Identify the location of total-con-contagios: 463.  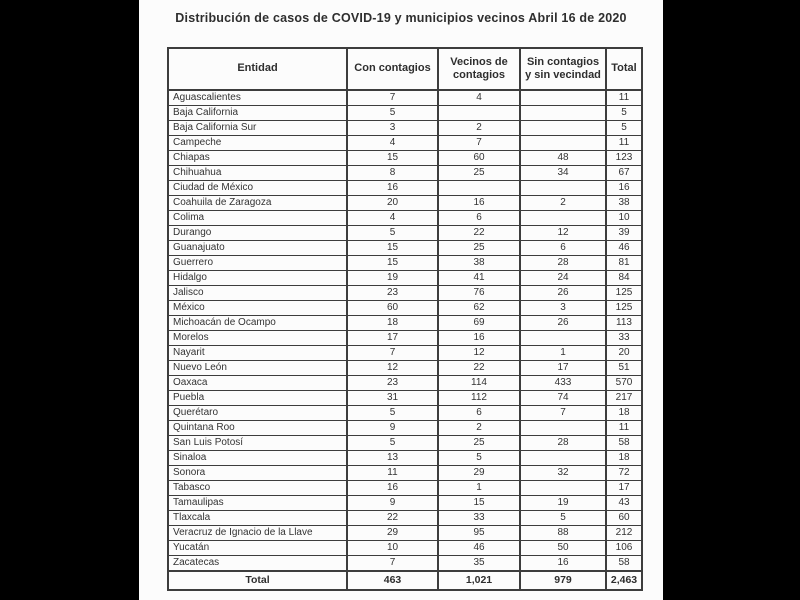
(392, 580).